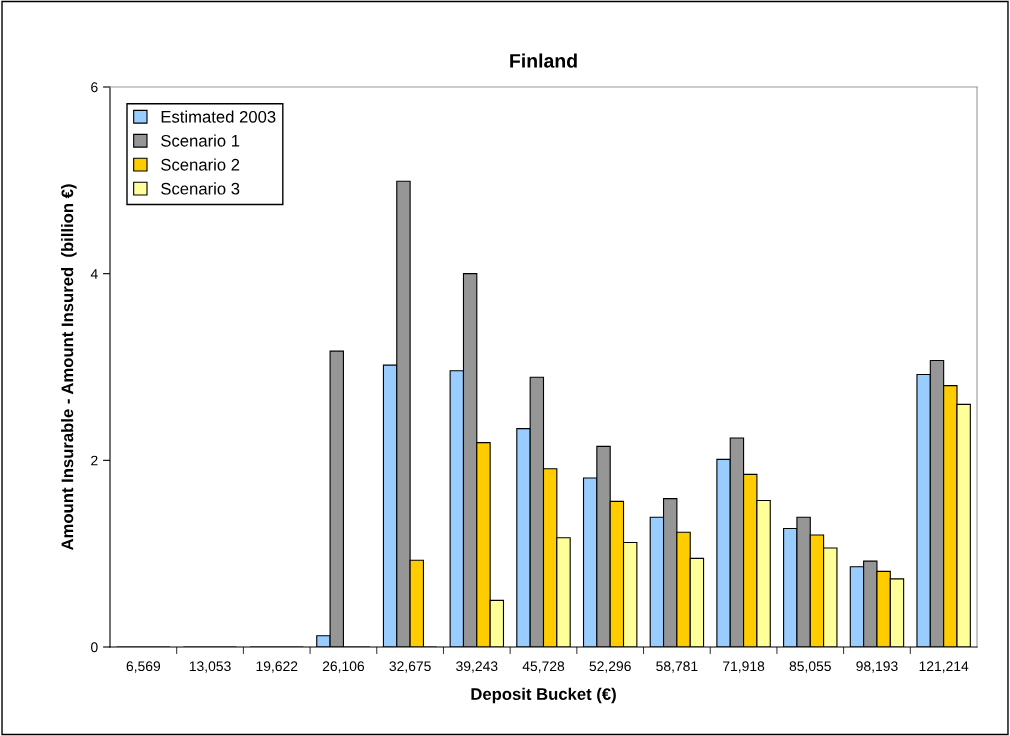 The width and height of the screenshot is (1010, 736). Describe the element at coordinates (410, 667) in the screenshot. I see `x-tick-label: 32,675` at that location.